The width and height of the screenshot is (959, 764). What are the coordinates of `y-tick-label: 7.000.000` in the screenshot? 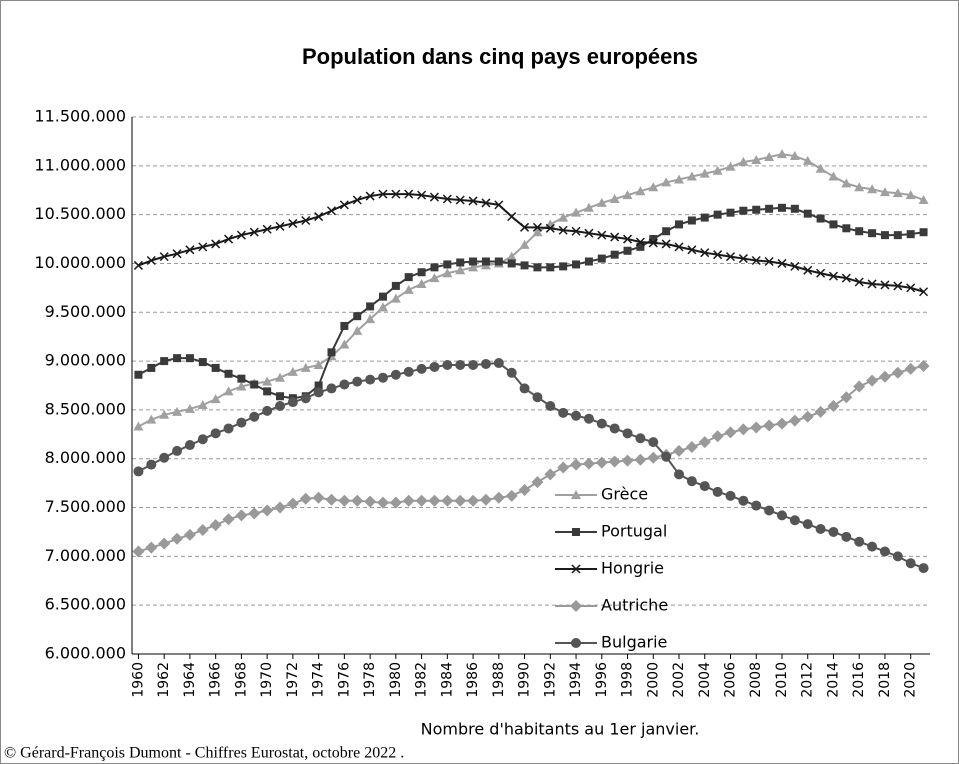 It's located at (85, 555).